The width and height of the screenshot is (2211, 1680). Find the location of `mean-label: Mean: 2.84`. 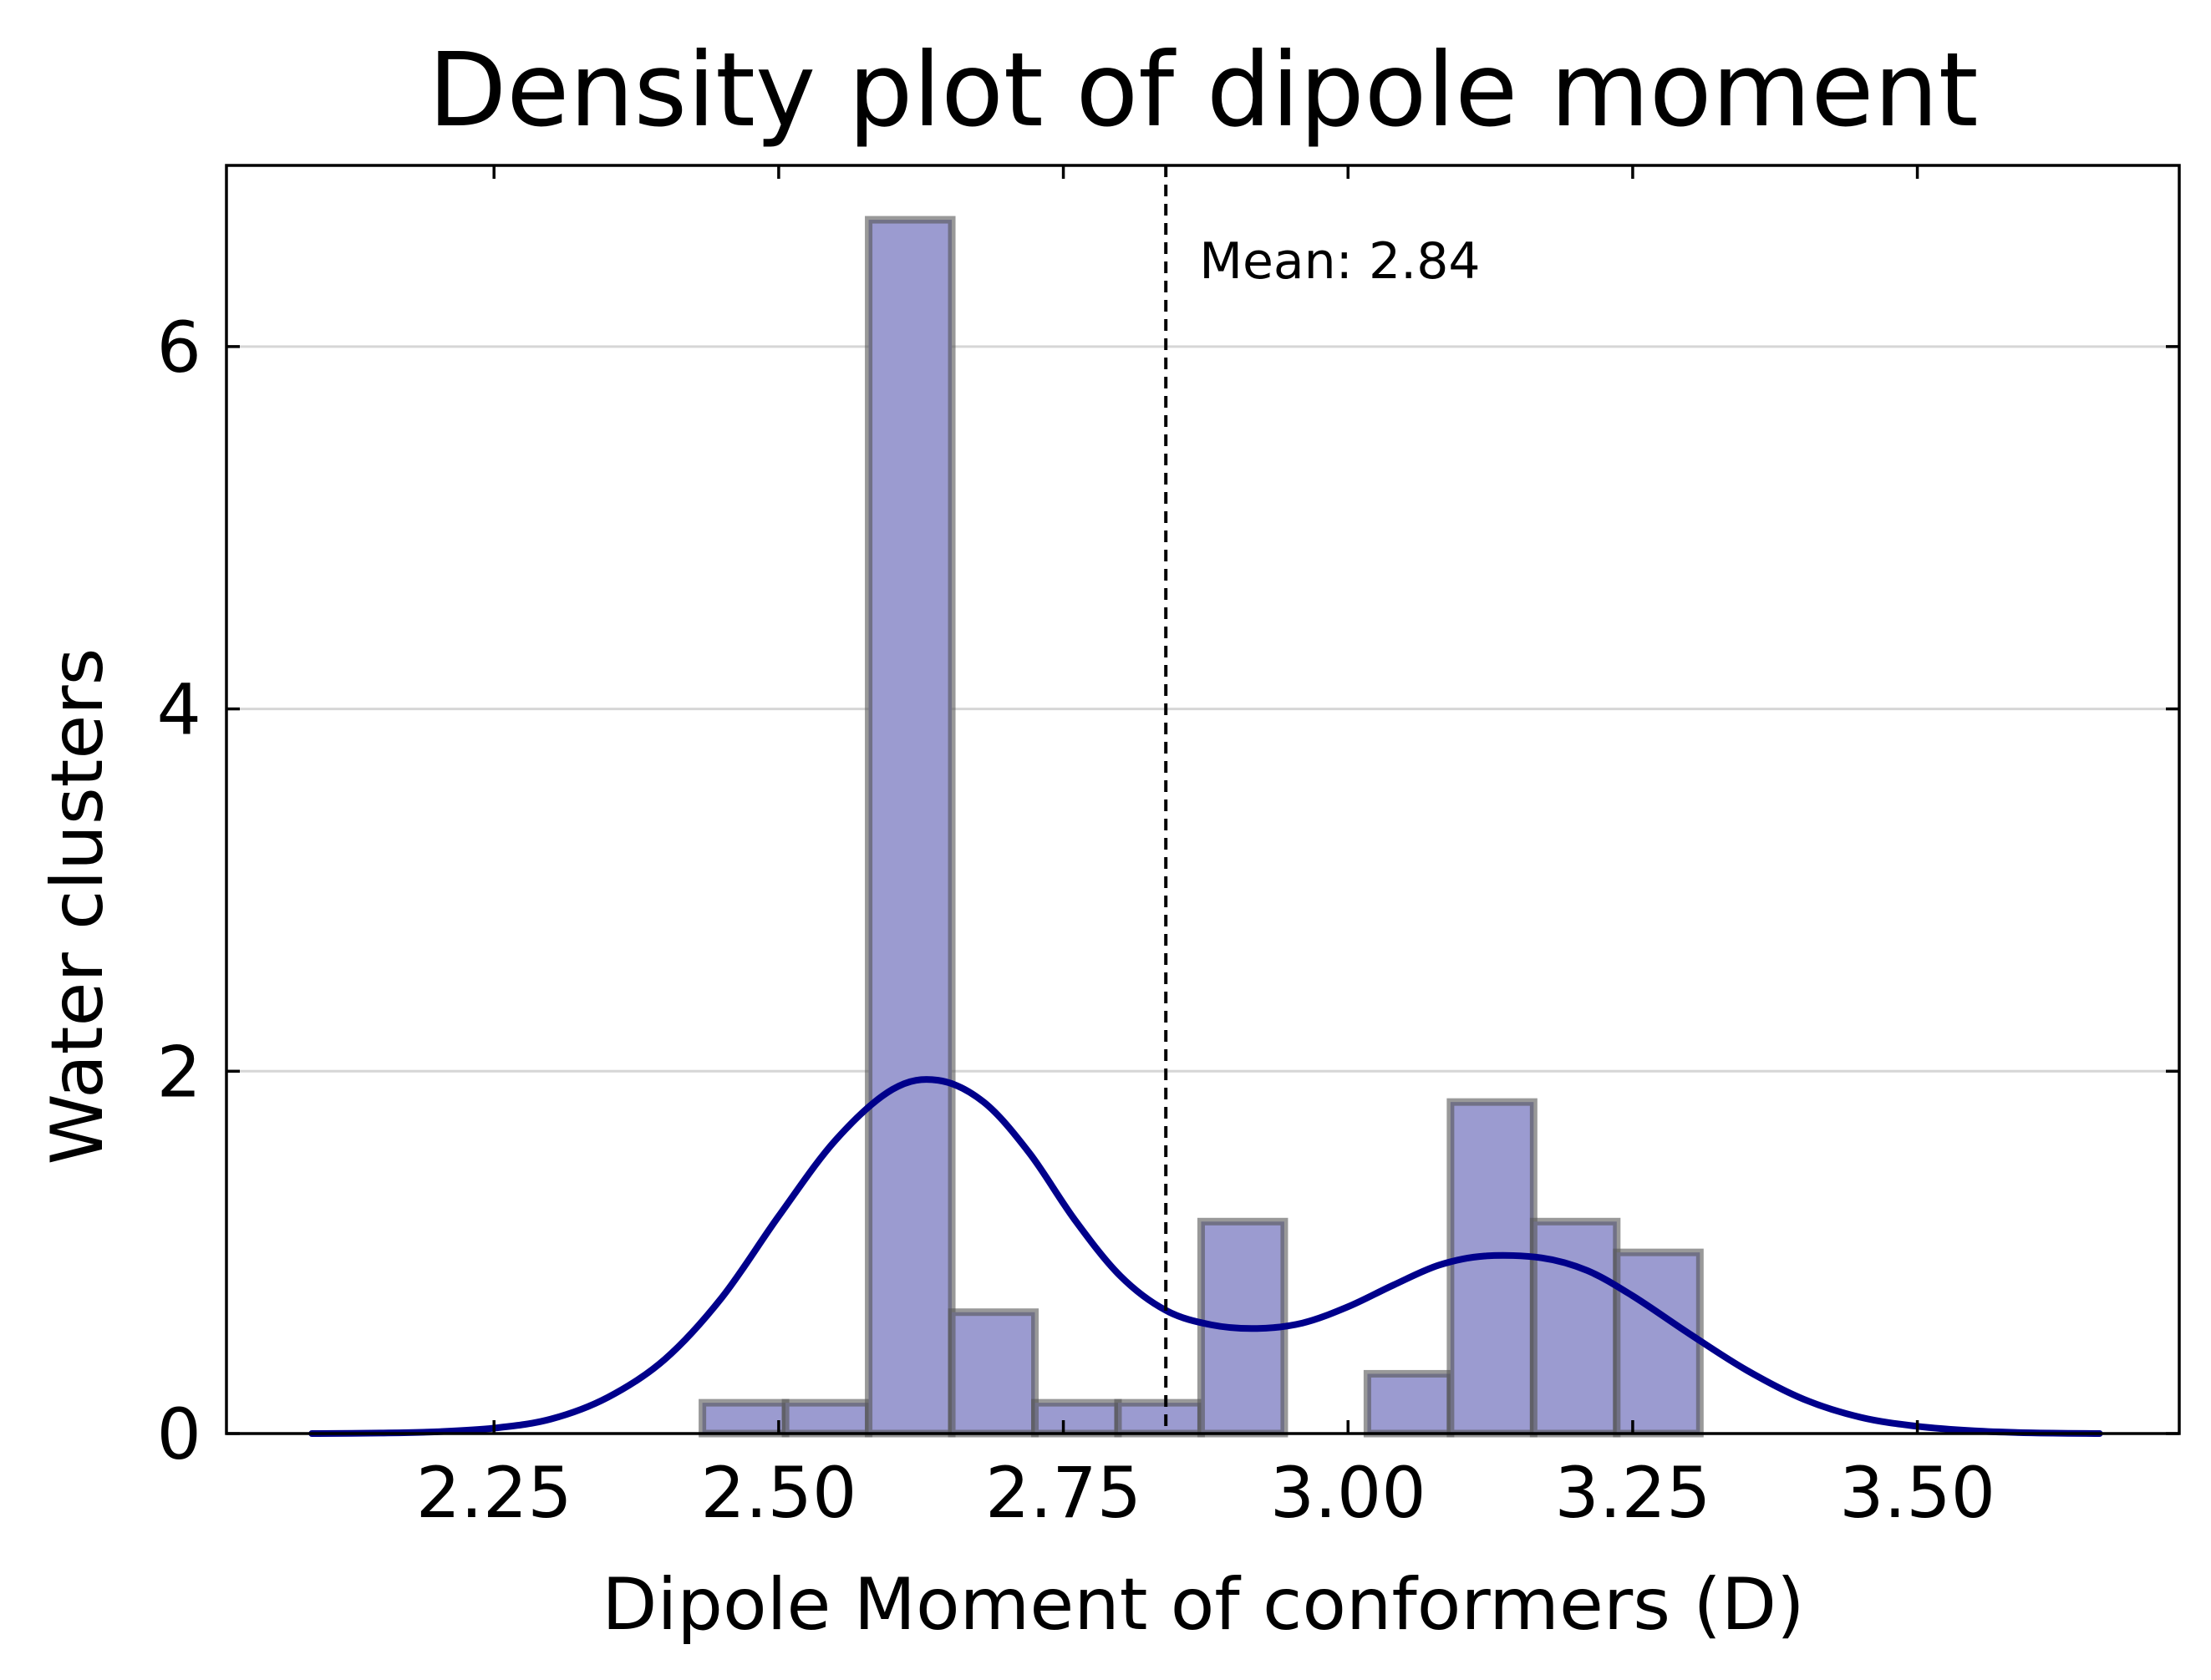

mean-label: Mean: 2.84 is located at coordinates (1340, 261).